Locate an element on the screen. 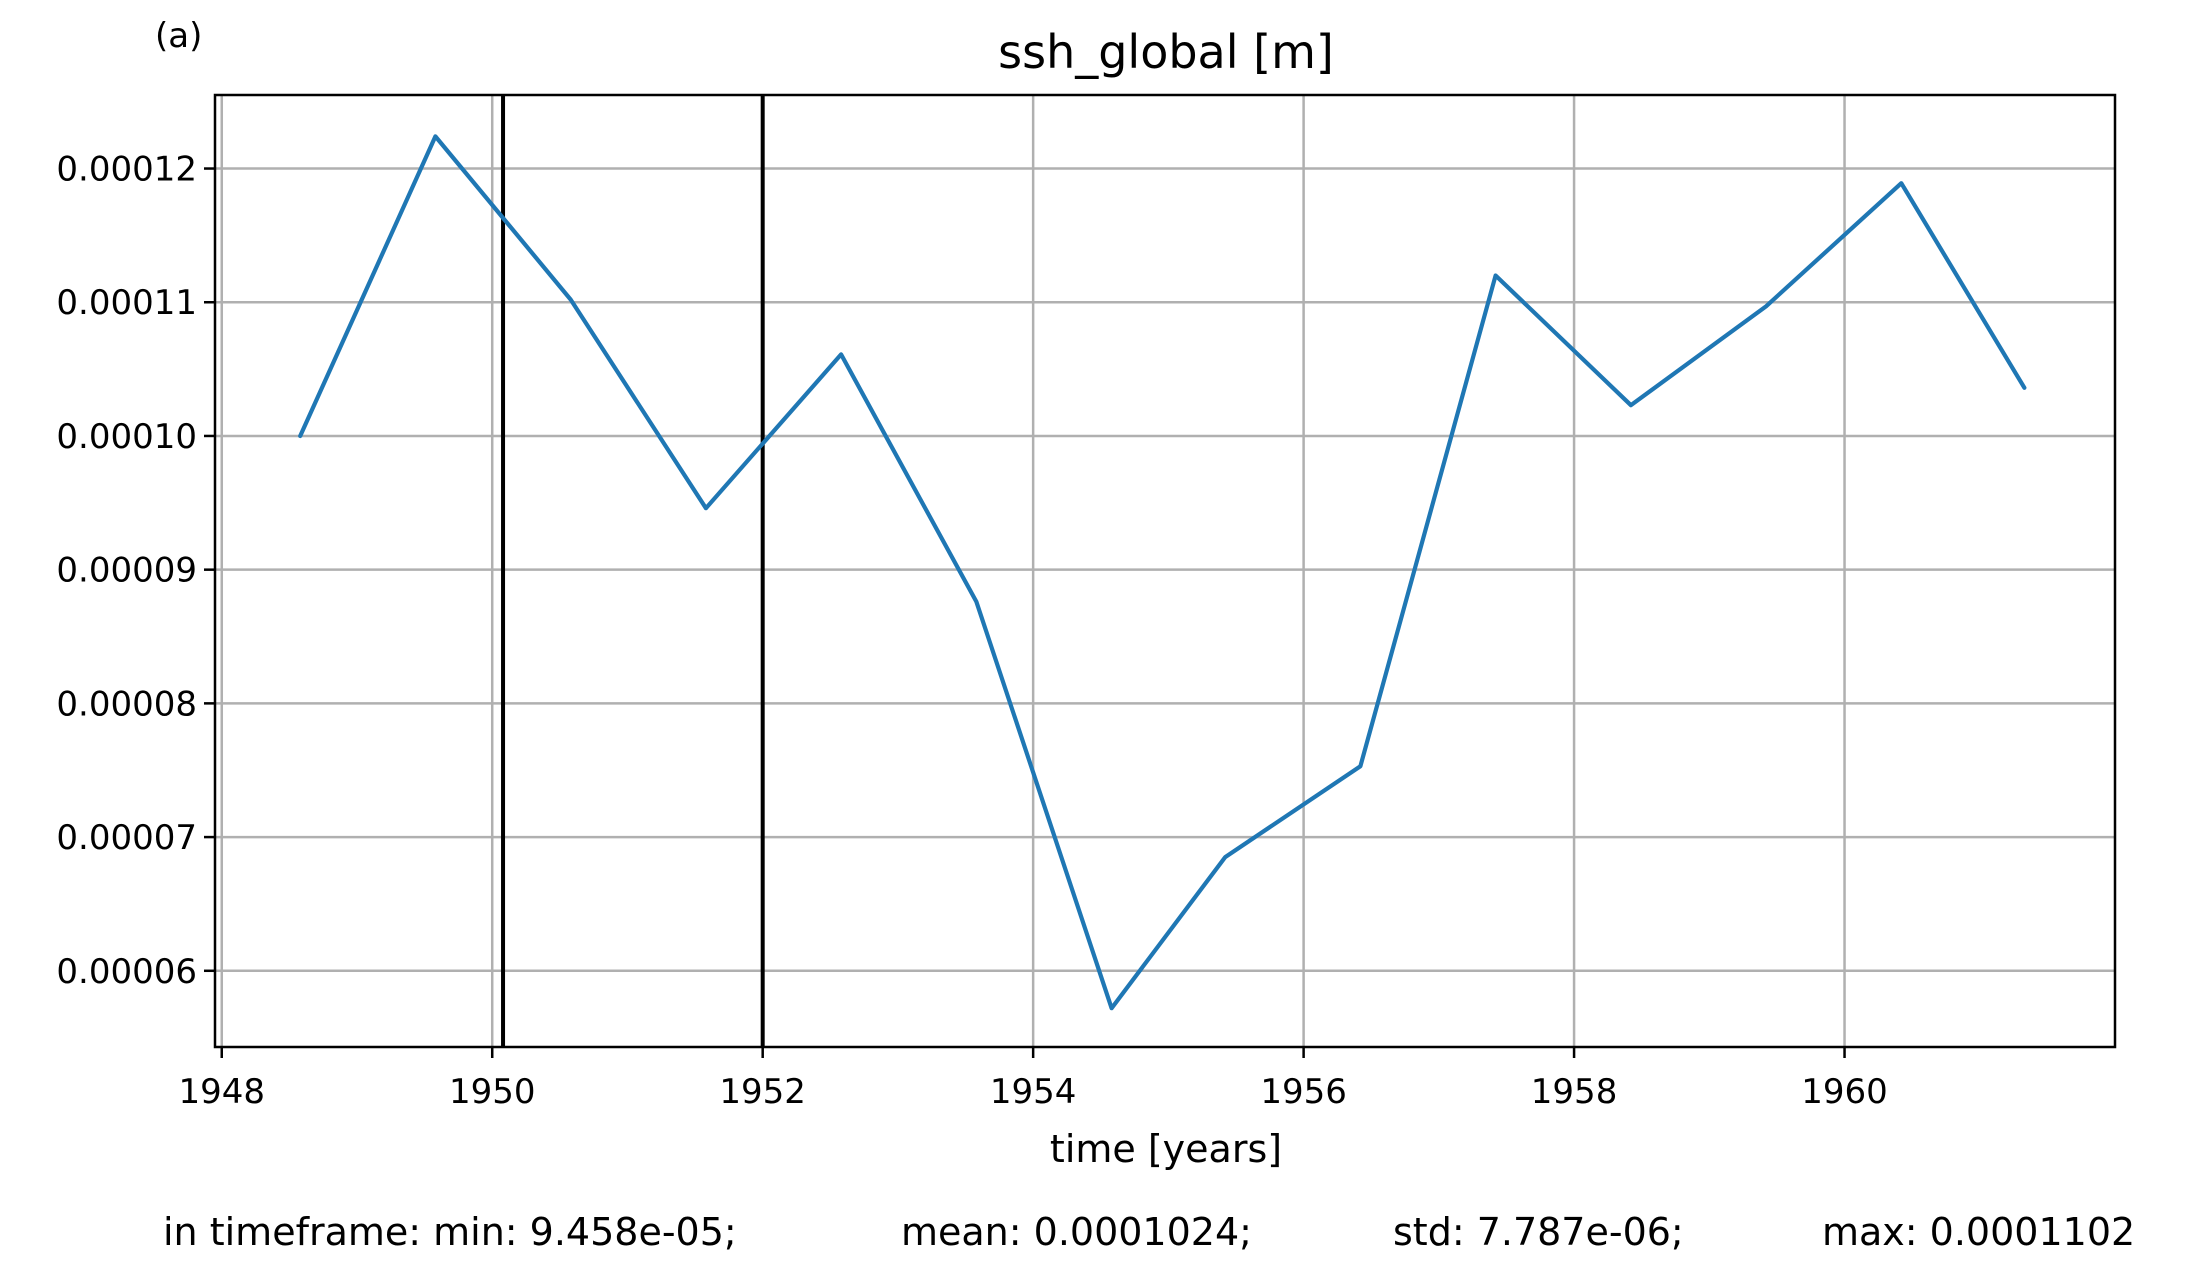  stat-min: in timeframe: min: 9.458e-05; is located at coordinates (450, 1232).